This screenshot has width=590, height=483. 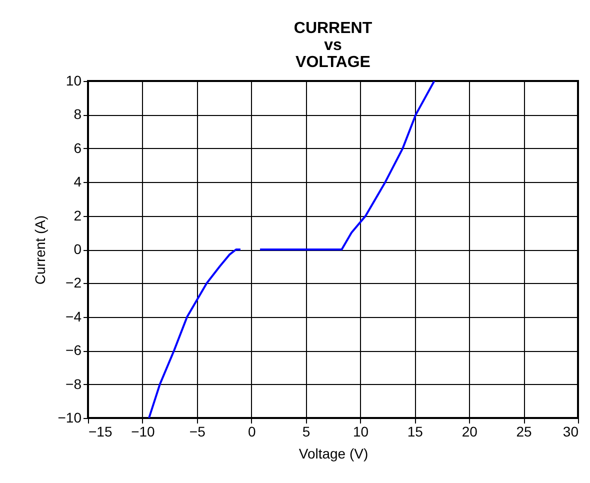 What do you see at coordinates (100, 432) in the screenshot?
I see `x-tick-label: −15` at bounding box center [100, 432].